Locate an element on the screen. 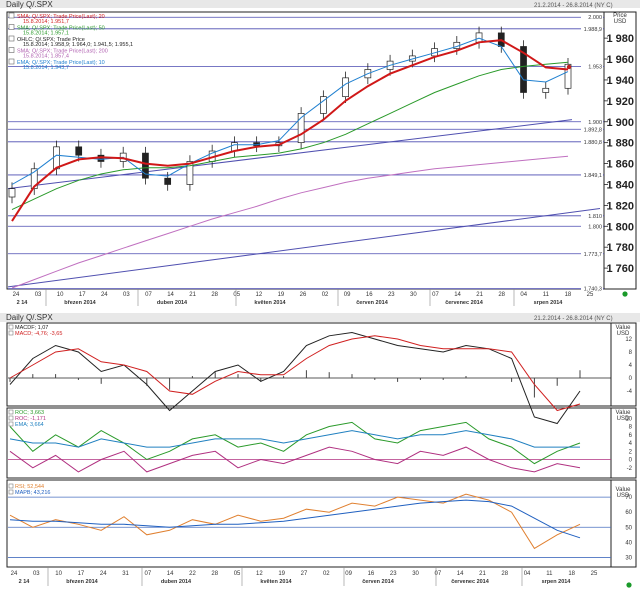 This screenshot has height=597, width=640. time-tick-label: 04 is located at coordinates (523, 295).